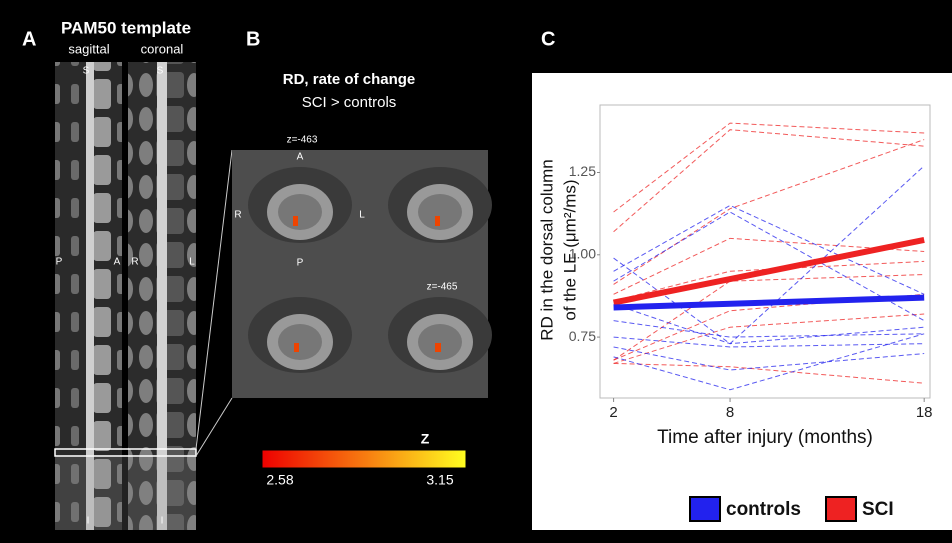  I want to click on panel-subtitle: SCI > controls, so click(349, 102).